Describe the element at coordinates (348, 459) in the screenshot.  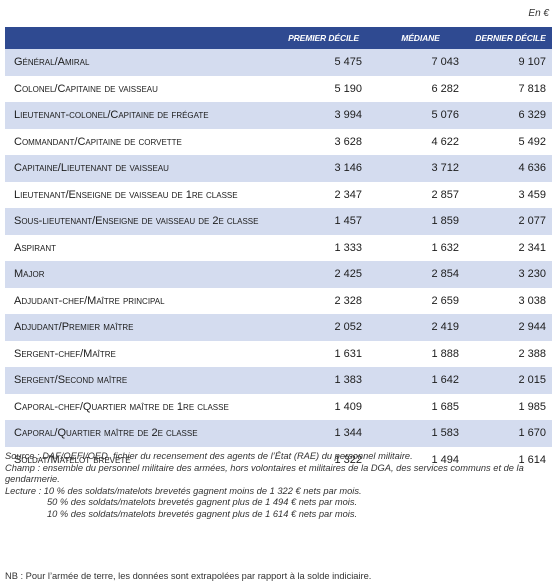
I see `first-decile-cell: 1 322` at that location.